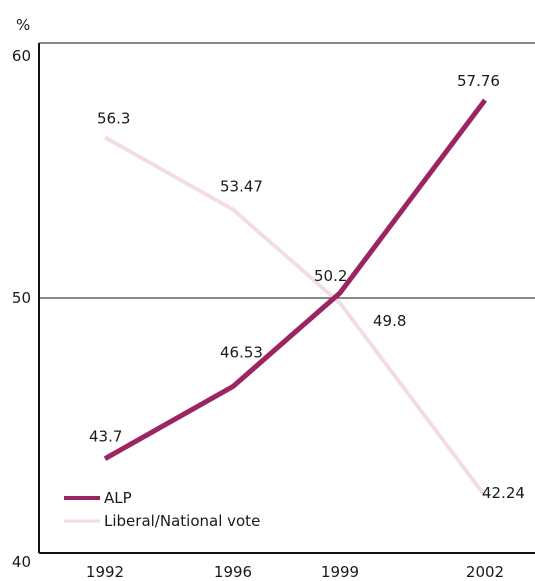  What do you see at coordinates (241, 352) in the screenshot?
I see `alp-data-label: 46.53` at bounding box center [241, 352].